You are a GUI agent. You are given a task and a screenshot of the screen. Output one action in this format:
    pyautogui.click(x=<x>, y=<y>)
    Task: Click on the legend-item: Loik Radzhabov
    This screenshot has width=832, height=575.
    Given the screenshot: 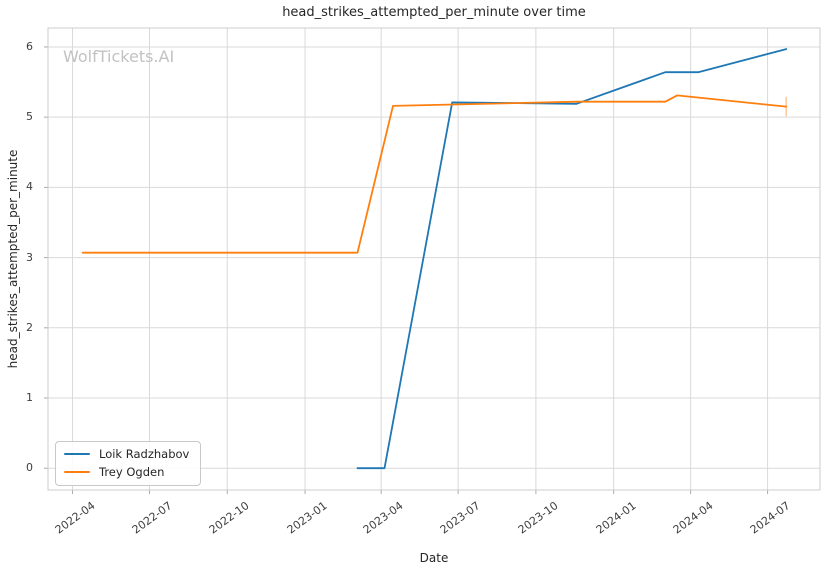 What is the action you would take?
    pyautogui.click(x=126, y=454)
    